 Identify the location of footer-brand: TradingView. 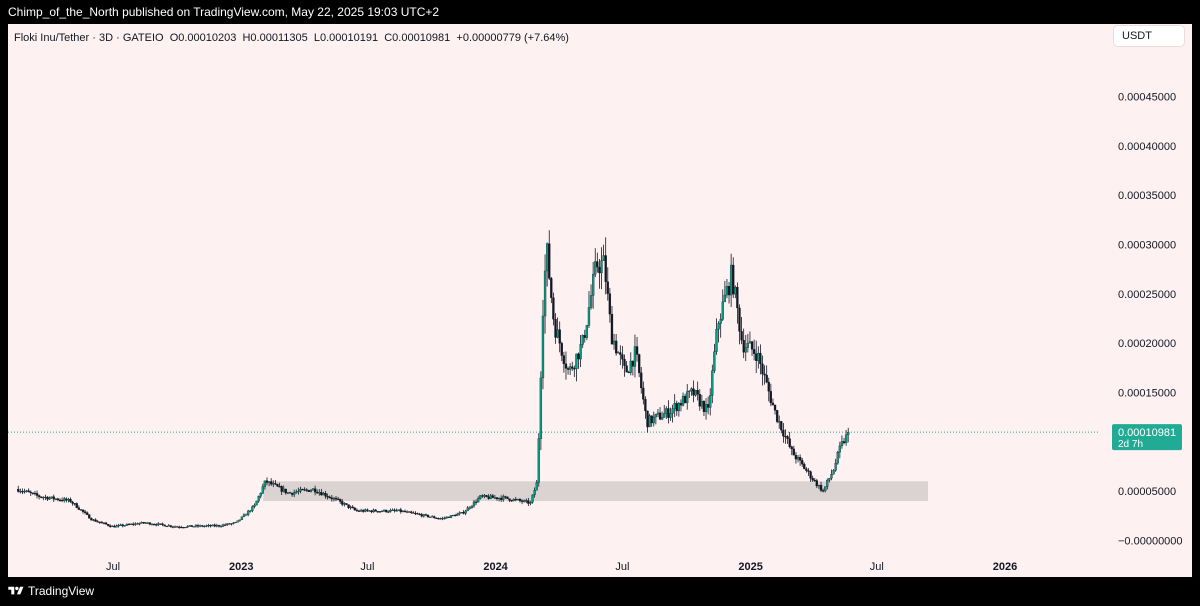
(61, 591).